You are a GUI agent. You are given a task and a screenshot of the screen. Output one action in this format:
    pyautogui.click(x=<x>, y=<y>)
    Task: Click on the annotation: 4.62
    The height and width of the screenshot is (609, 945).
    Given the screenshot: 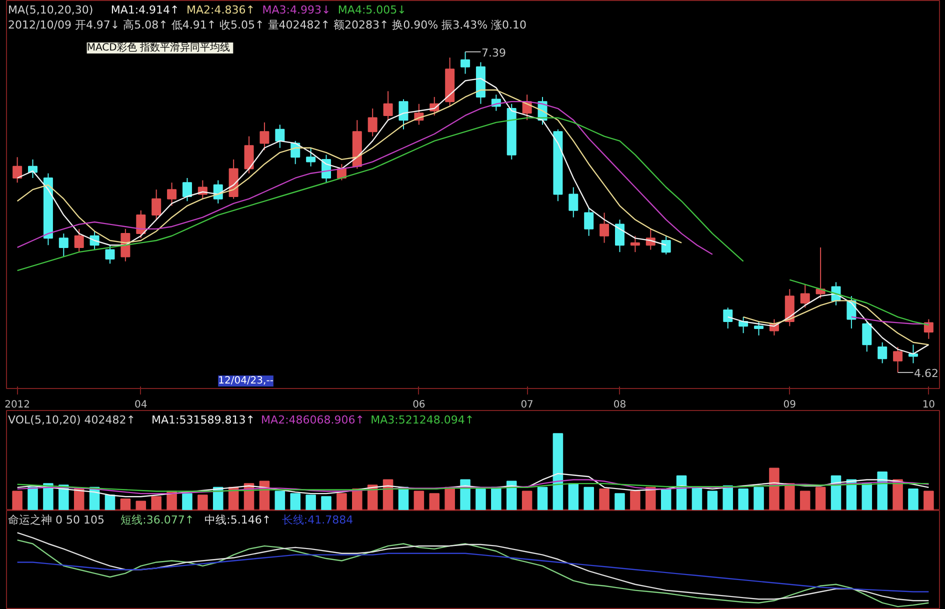 What is the action you would take?
    pyautogui.click(x=926, y=373)
    